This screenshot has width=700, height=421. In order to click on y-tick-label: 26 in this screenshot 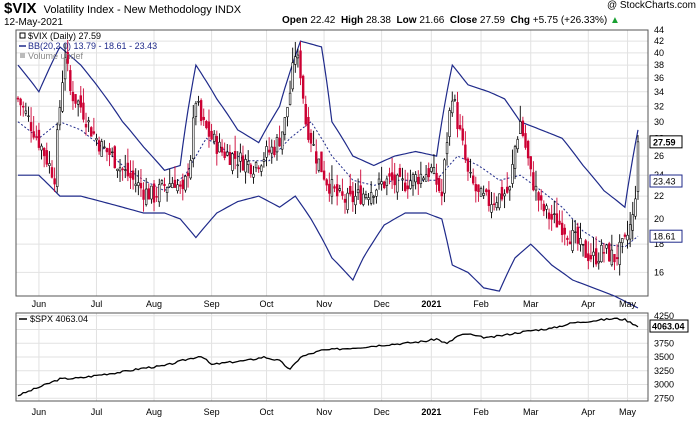, I will do `click(659, 156)`.